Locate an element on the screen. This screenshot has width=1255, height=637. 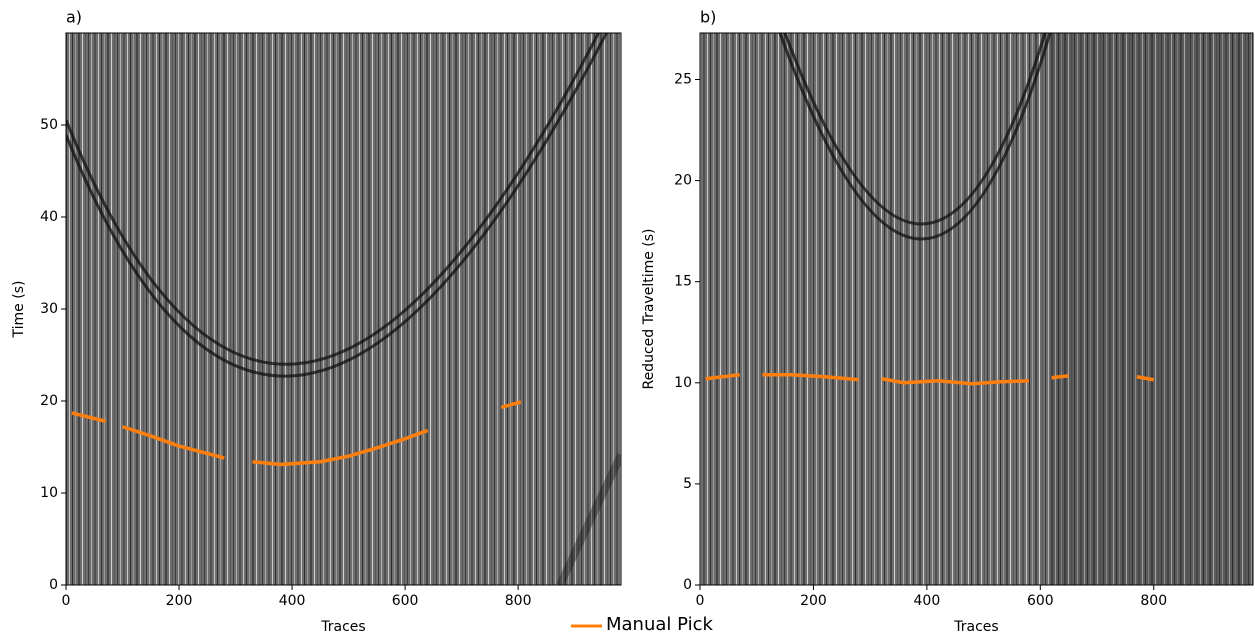
y-tick-label: 40 is located at coordinates (49, 217).